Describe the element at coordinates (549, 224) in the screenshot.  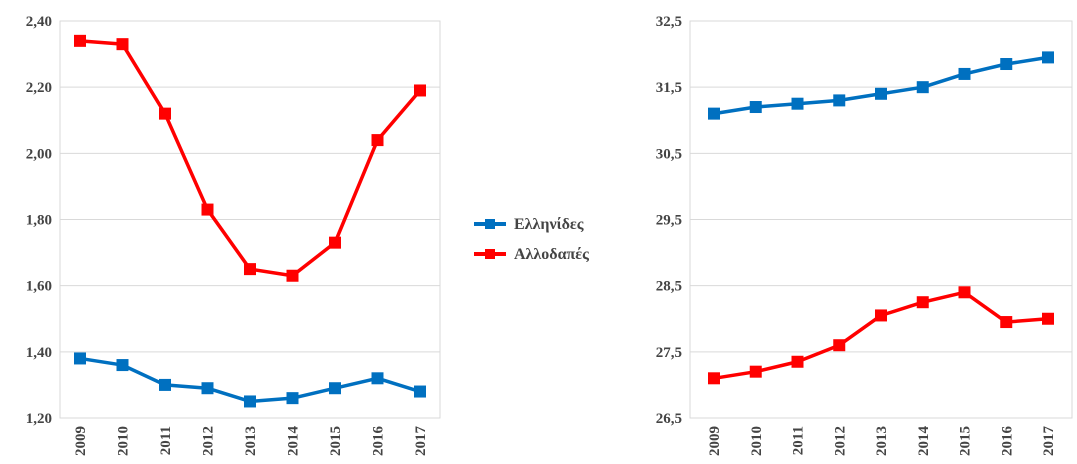
I see `legend-label-ellinides: Ελληνίδες` at that location.